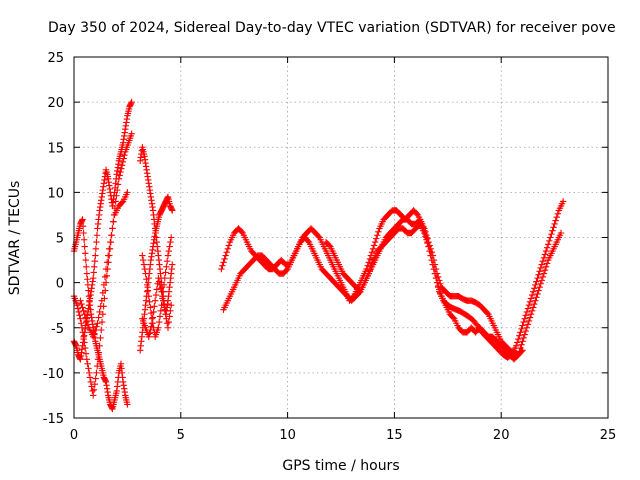 This screenshot has width=640, height=480. I want to click on y-tick-label: 5, so click(60, 239).